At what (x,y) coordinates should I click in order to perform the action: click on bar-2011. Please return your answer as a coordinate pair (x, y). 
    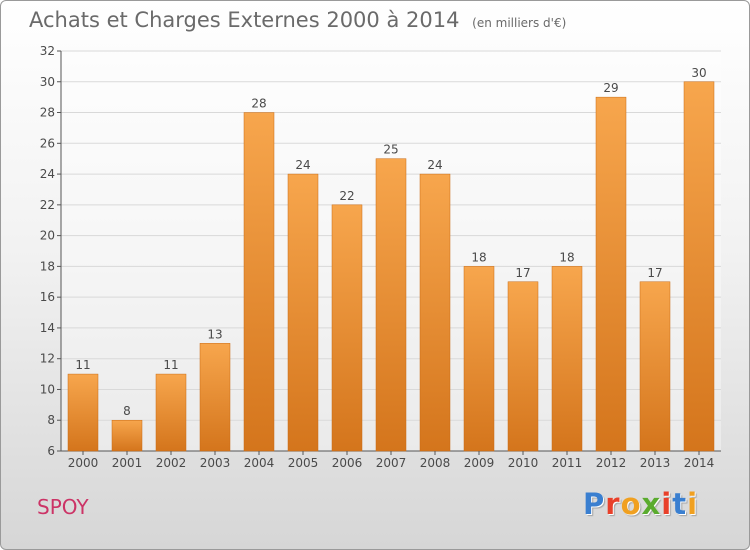
    Looking at the image, I should click on (567, 359).